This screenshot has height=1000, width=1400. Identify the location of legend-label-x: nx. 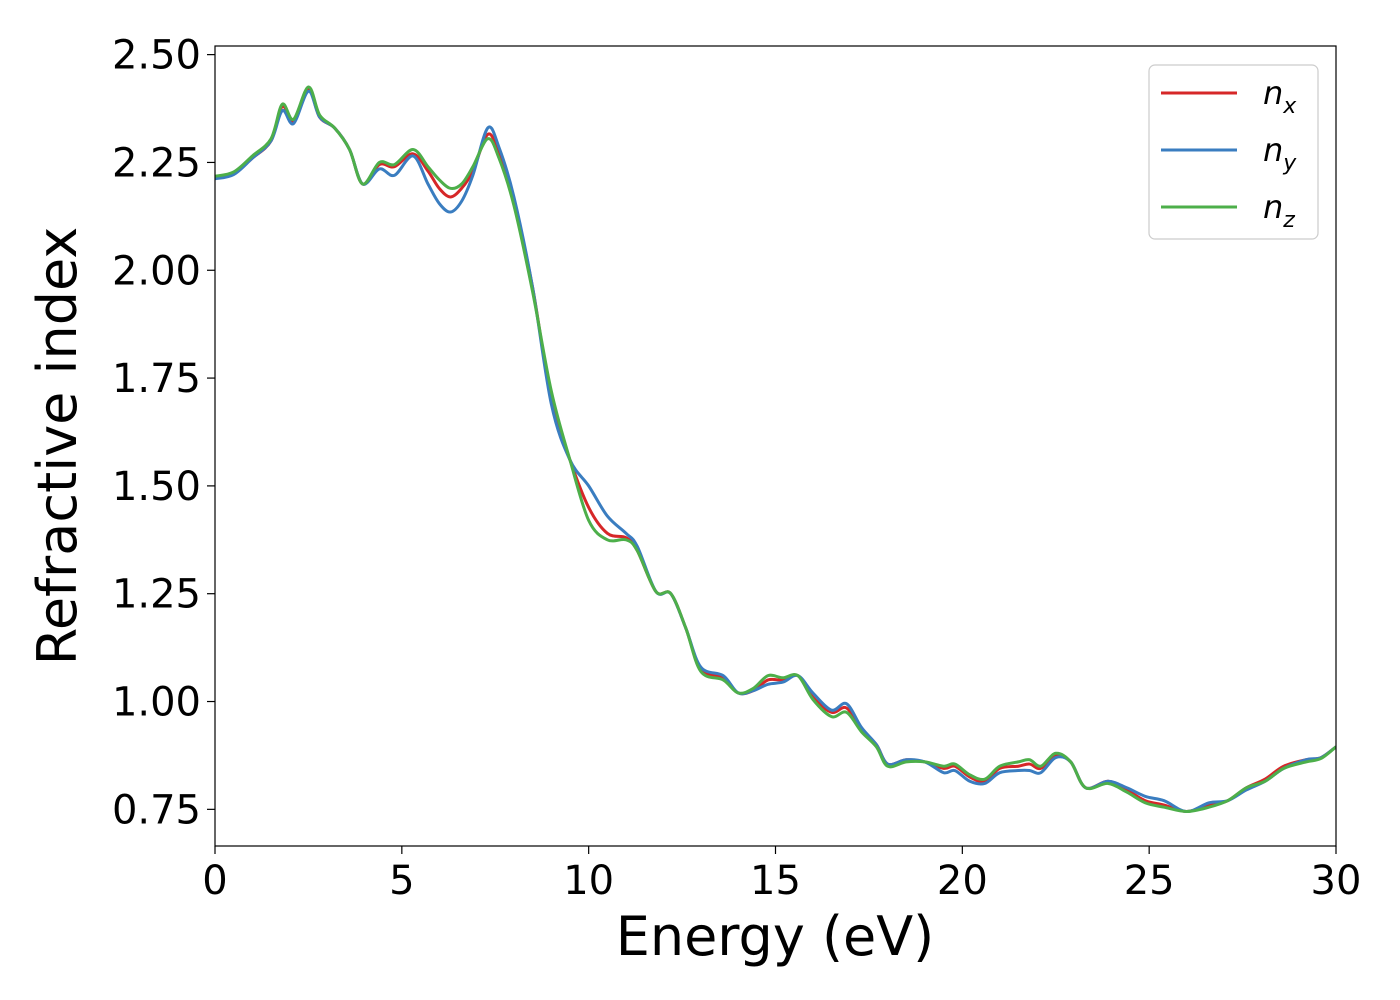
(1280, 96).